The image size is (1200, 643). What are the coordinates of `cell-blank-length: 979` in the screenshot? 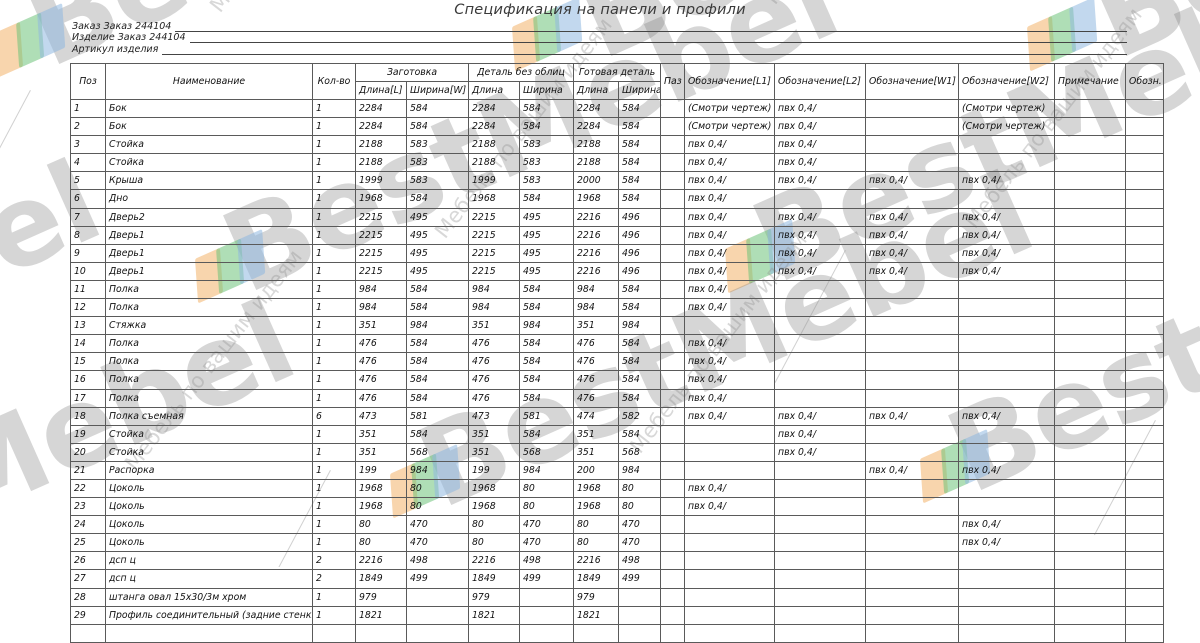 It's located at (381, 597).